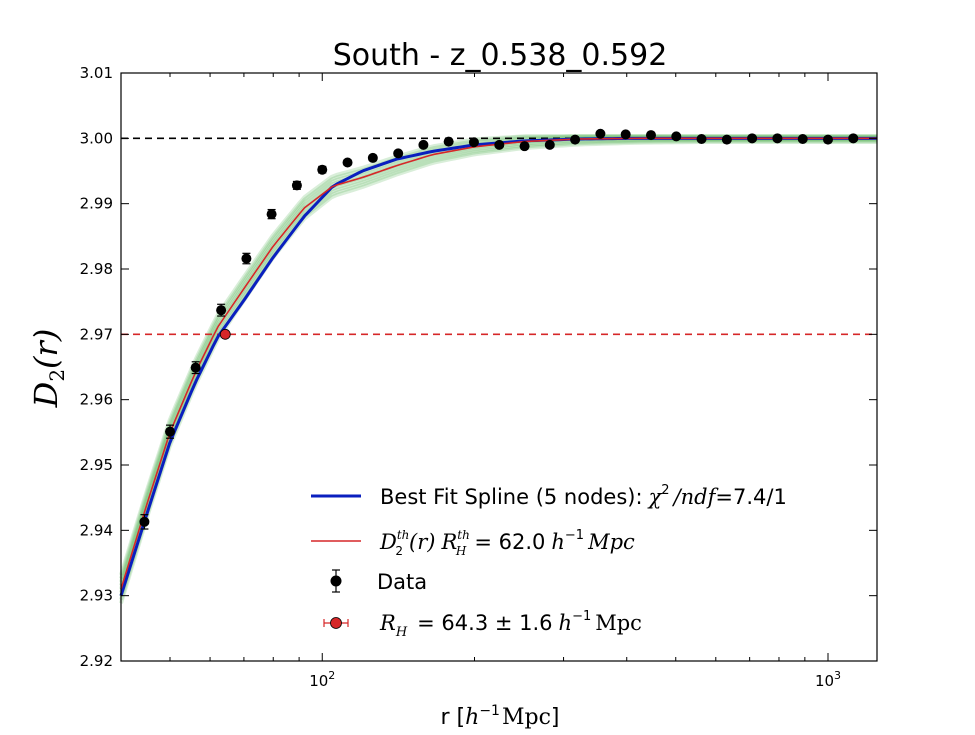 The width and height of the screenshot is (975, 735). I want to click on legend-theory-unit: Mpc, so click(611, 542).